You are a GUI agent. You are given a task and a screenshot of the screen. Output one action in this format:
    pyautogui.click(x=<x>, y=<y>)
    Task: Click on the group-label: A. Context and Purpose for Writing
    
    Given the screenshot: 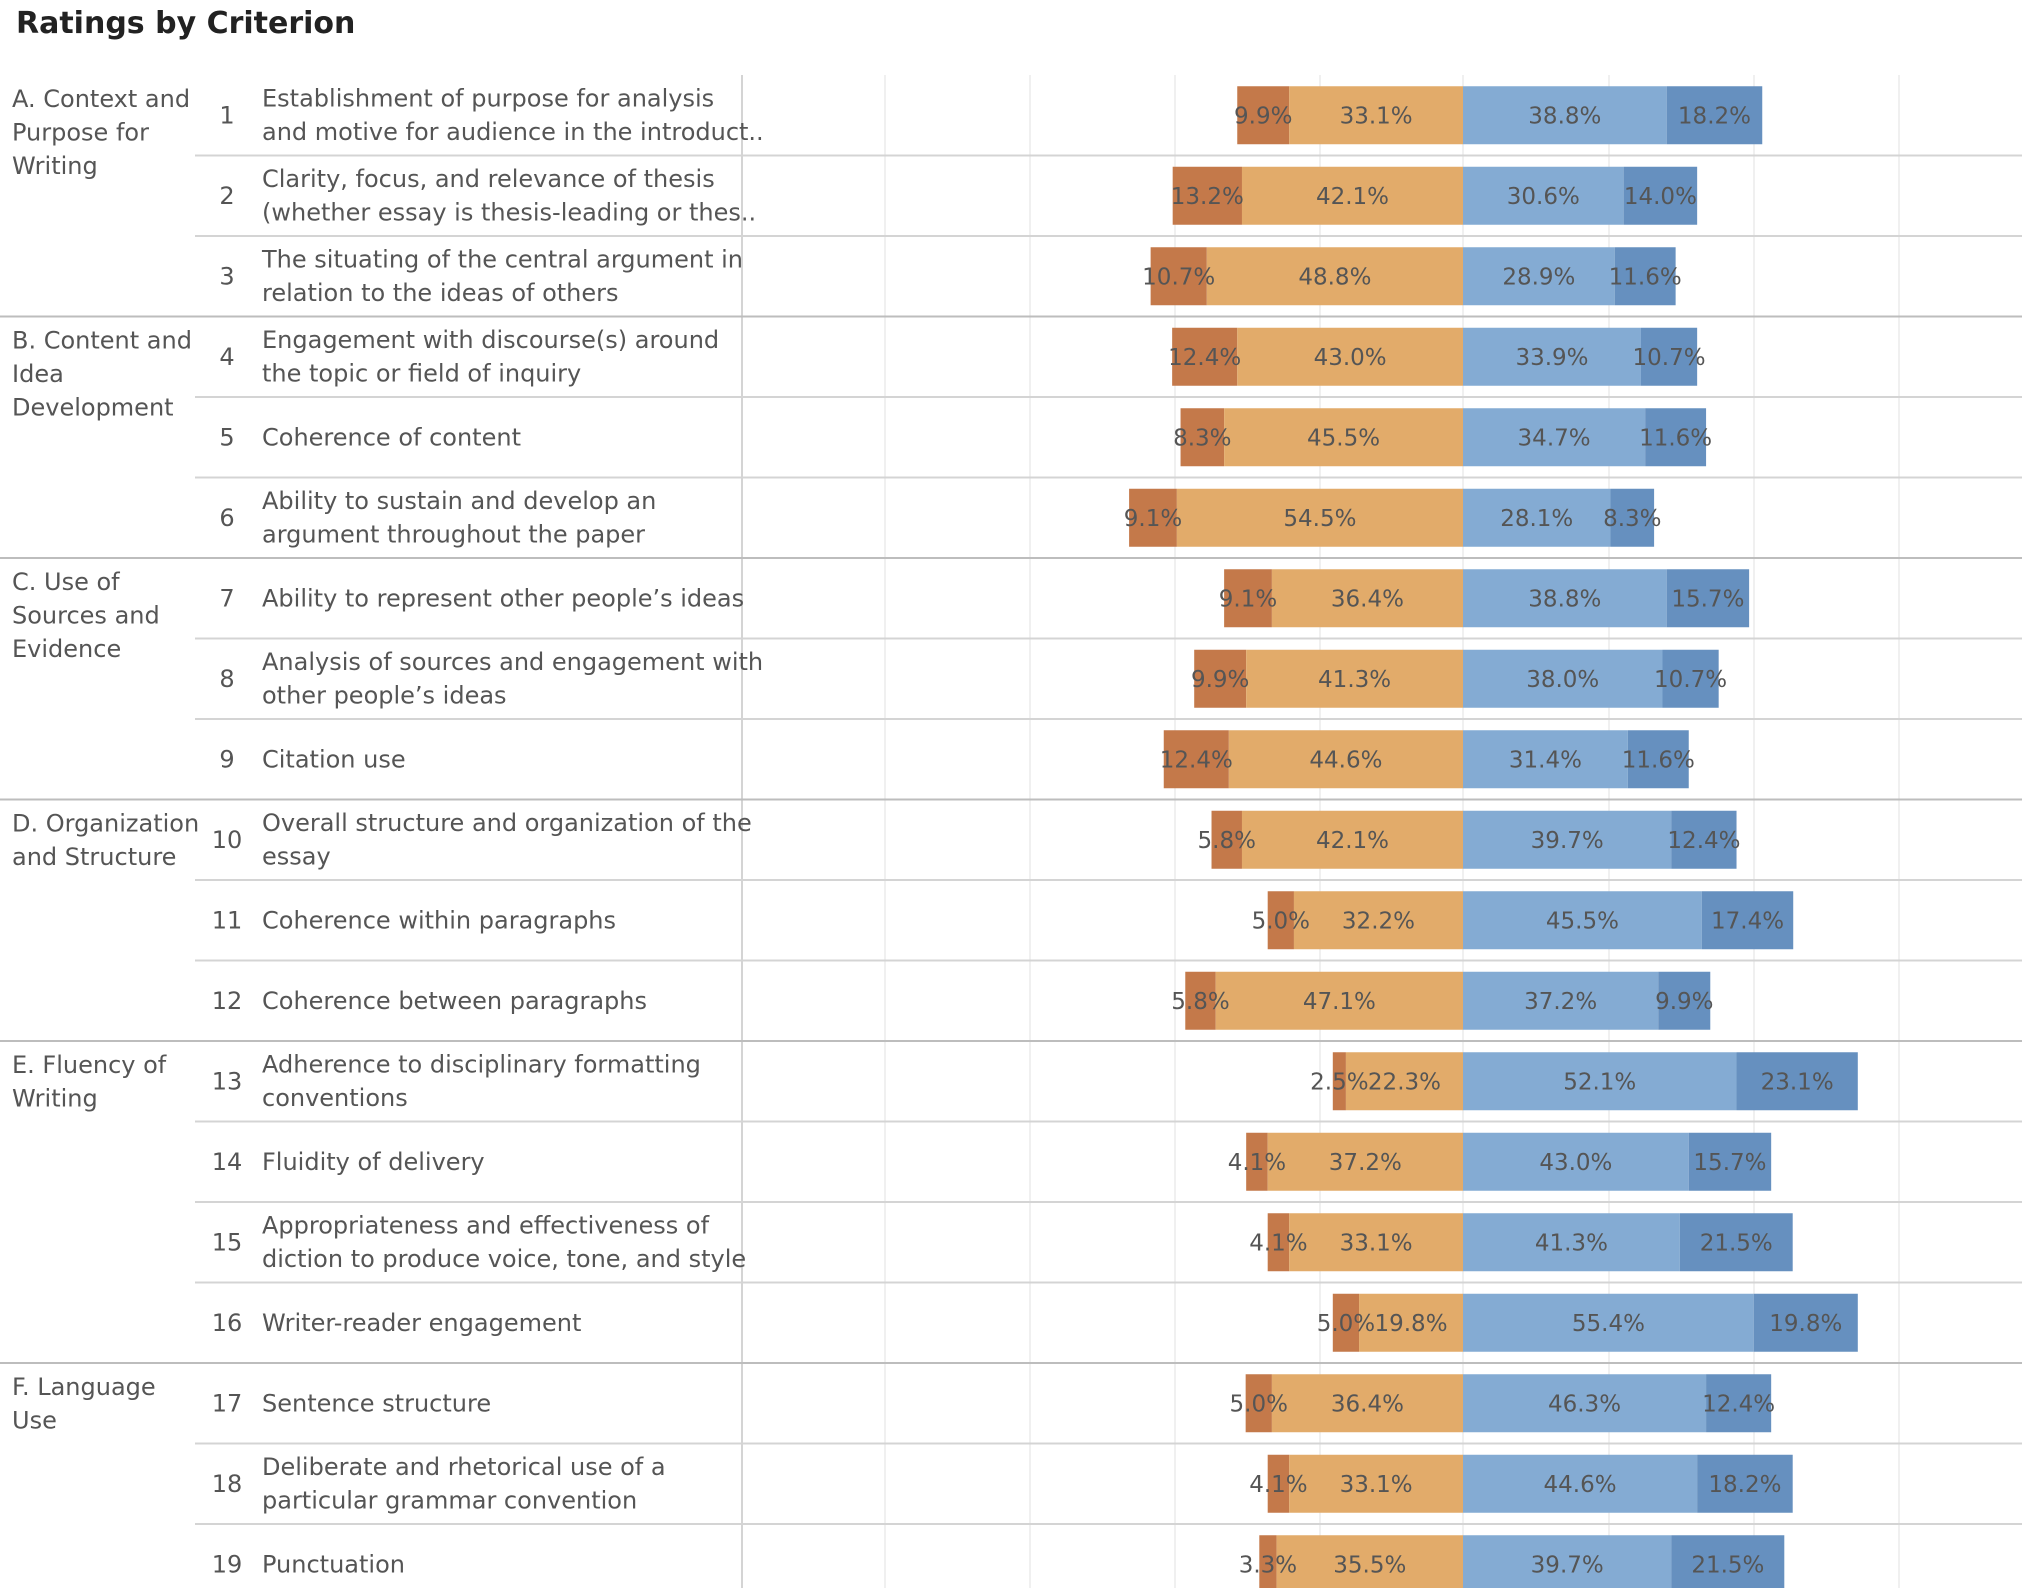 What is the action you would take?
    pyautogui.click(x=101, y=132)
    